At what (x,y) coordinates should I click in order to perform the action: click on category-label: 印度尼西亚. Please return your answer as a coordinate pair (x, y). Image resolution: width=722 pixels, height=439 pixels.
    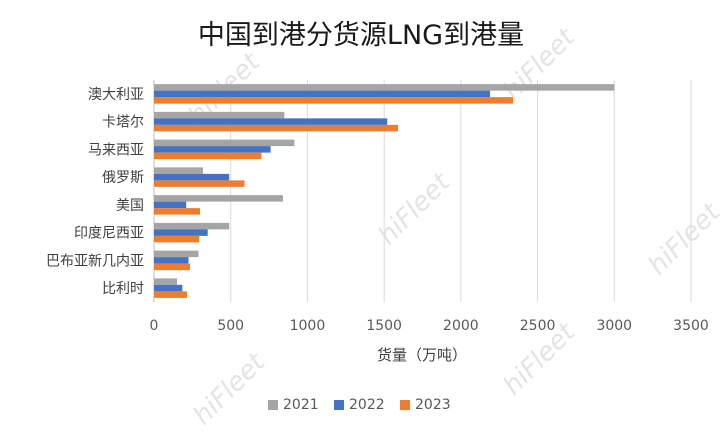
    Looking at the image, I should click on (109, 234).